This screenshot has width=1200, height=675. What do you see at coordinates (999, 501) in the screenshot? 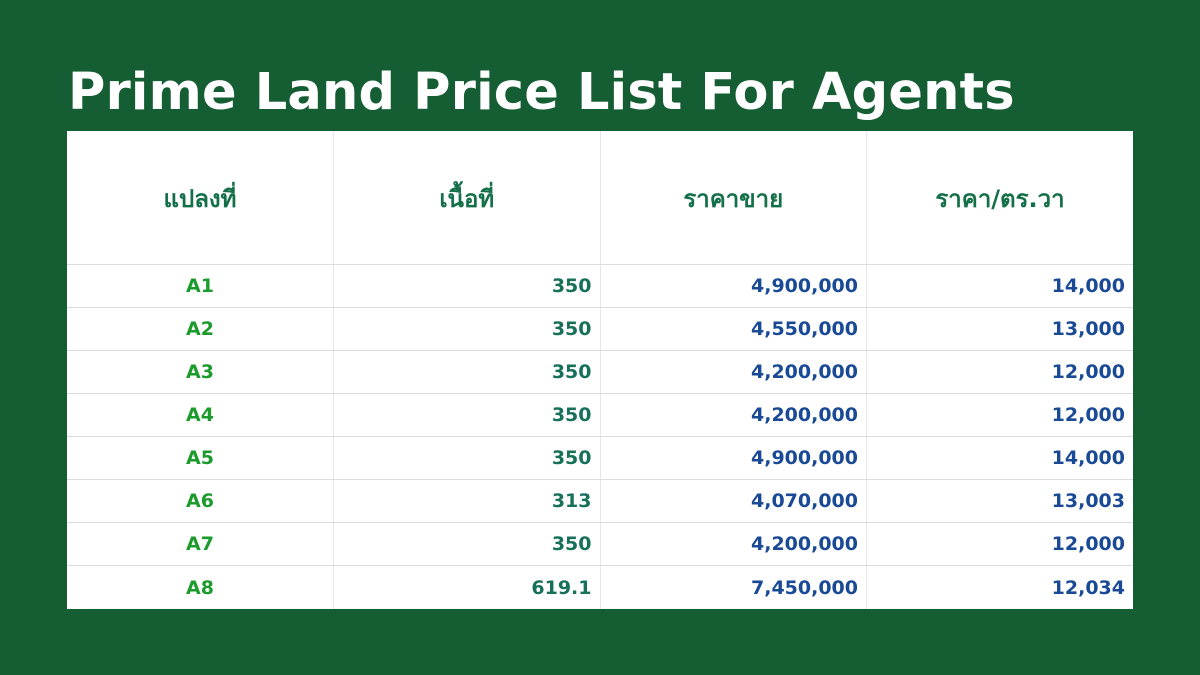
I see `cell-price-per-wa: 13,003` at bounding box center [999, 501].